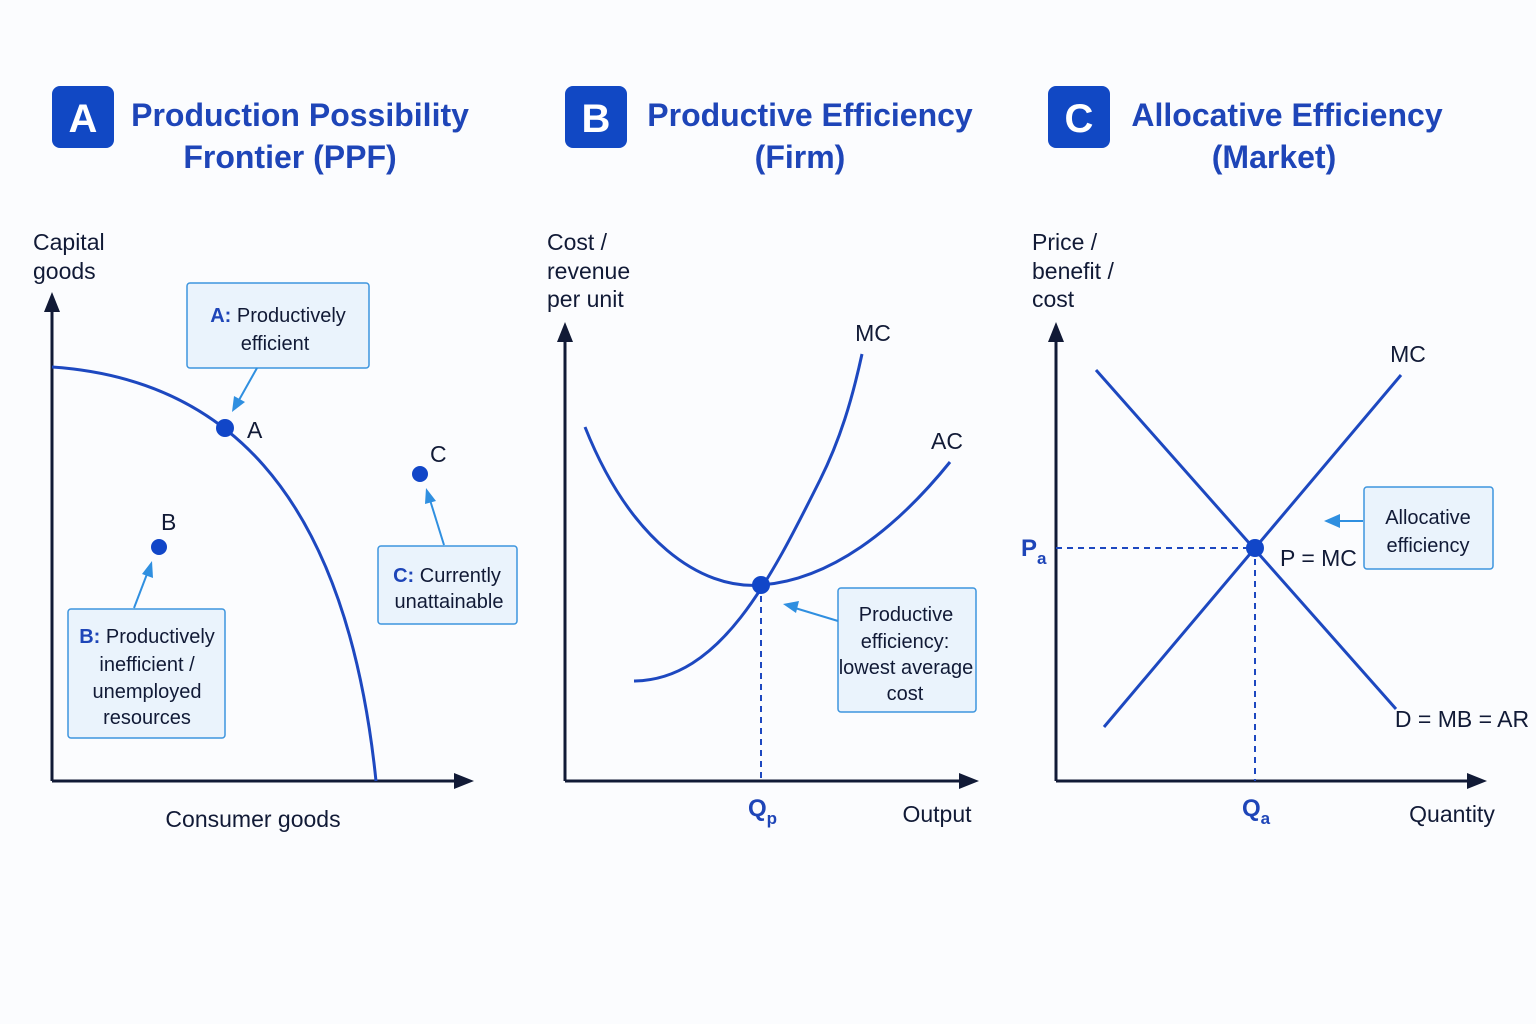 The width and height of the screenshot is (1536, 1024). I want to click on allocative-efficiency-point, so click(1255, 548).